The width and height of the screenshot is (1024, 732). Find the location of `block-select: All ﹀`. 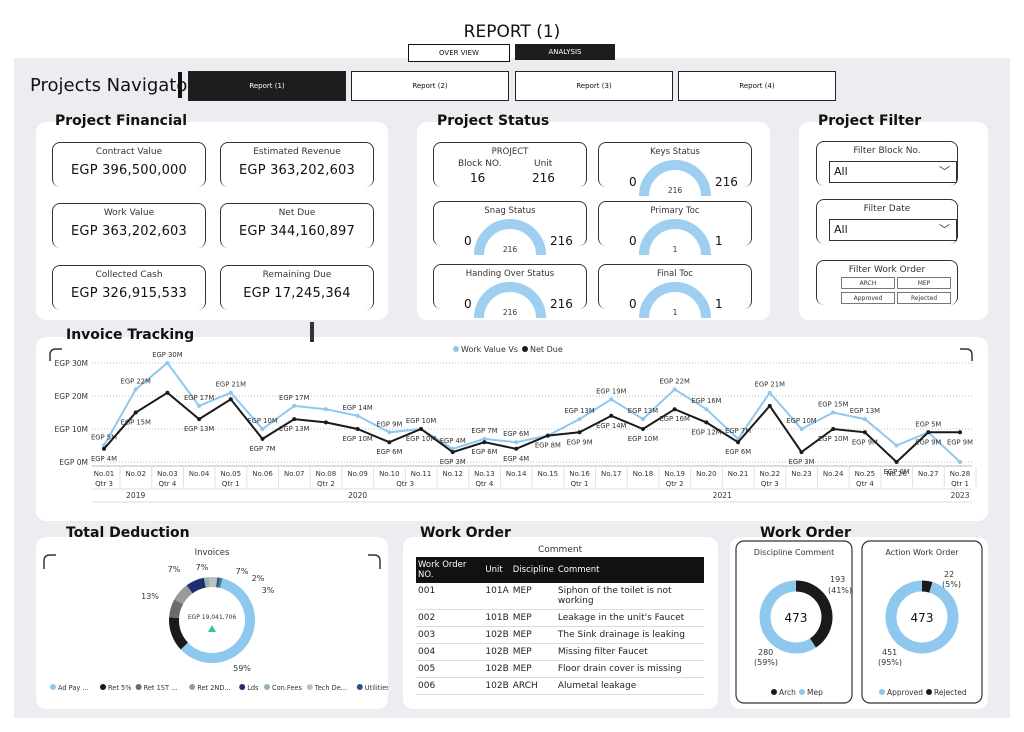

block-select: All ﹀ is located at coordinates (893, 172).